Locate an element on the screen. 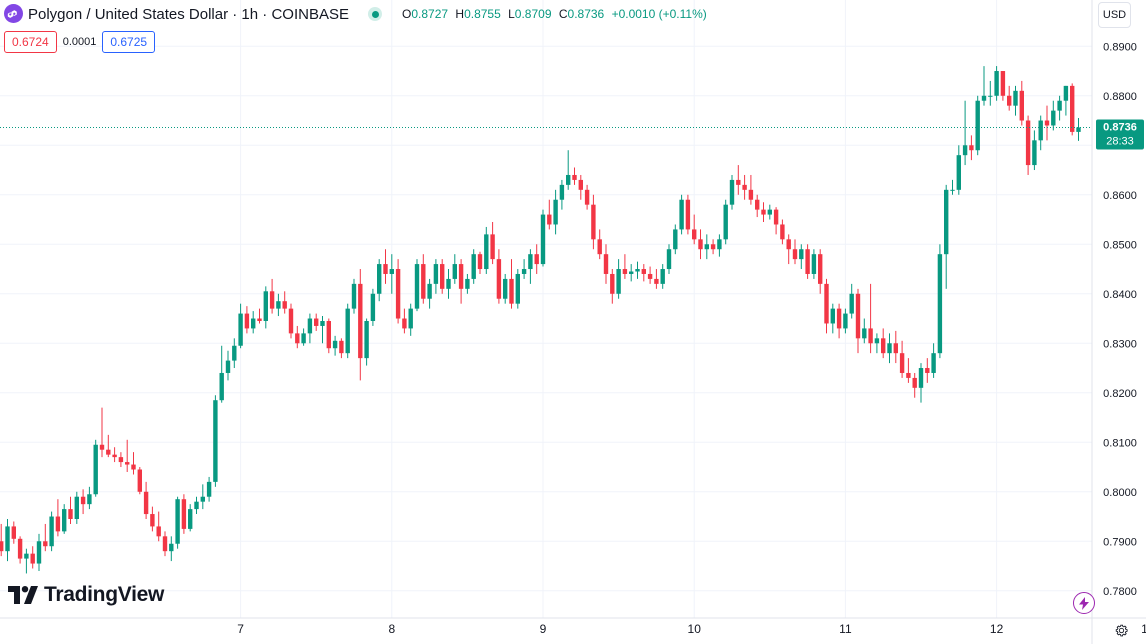 The width and height of the screenshot is (1146, 644). price-tick-label: 0.8000 is located at coordinates (1120, 493).